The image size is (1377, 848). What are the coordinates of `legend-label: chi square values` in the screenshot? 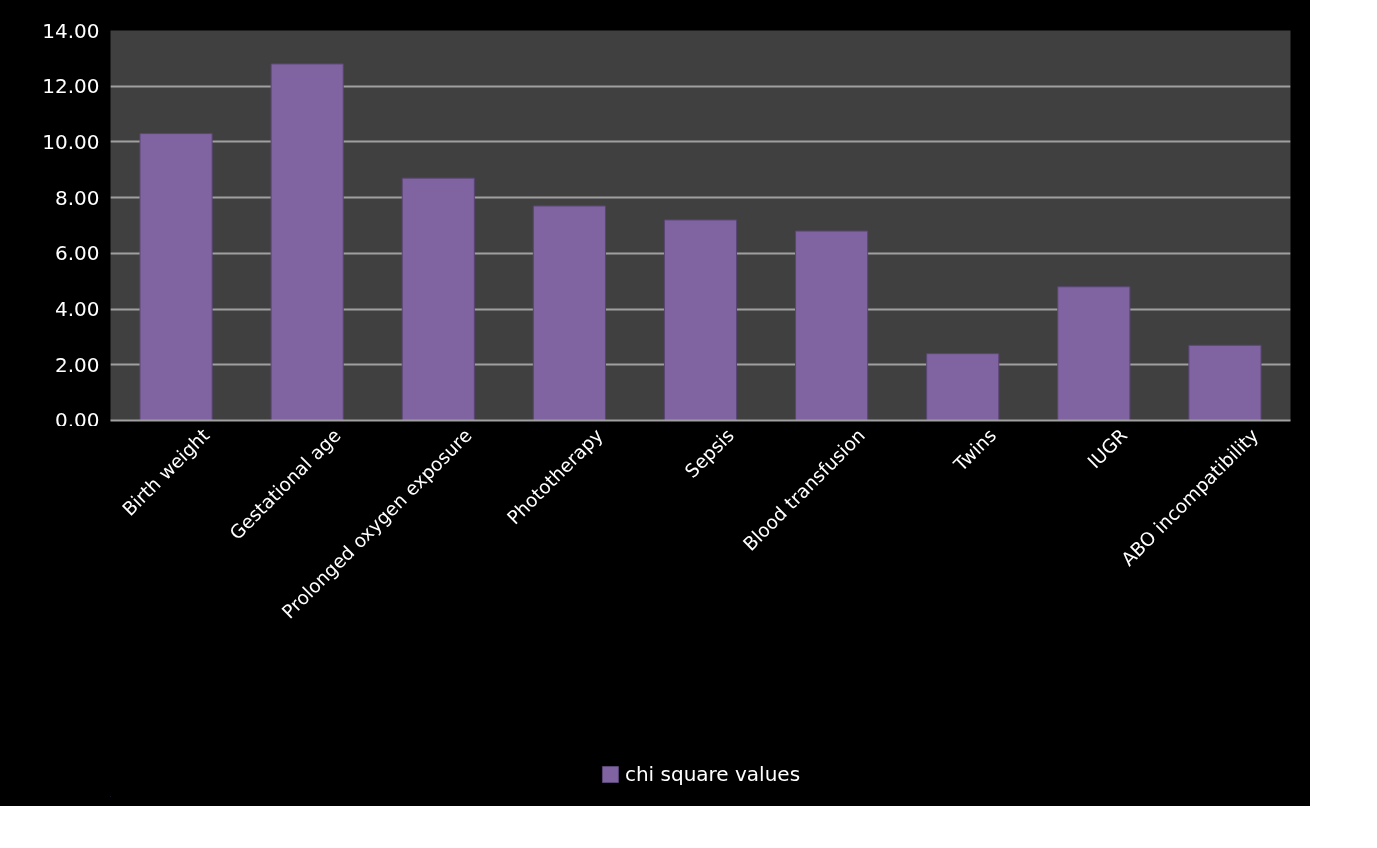 It's located at (712, 774).